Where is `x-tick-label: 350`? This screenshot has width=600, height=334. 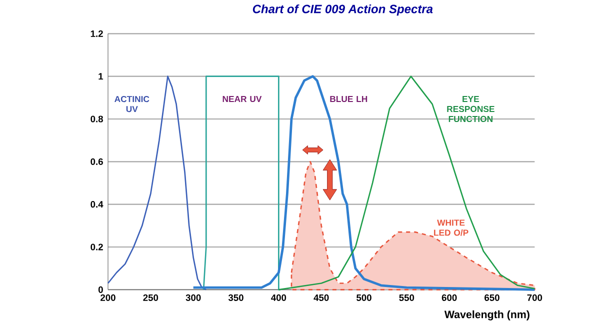
x-tick-label: 350 is located at coordinates (236, 298).